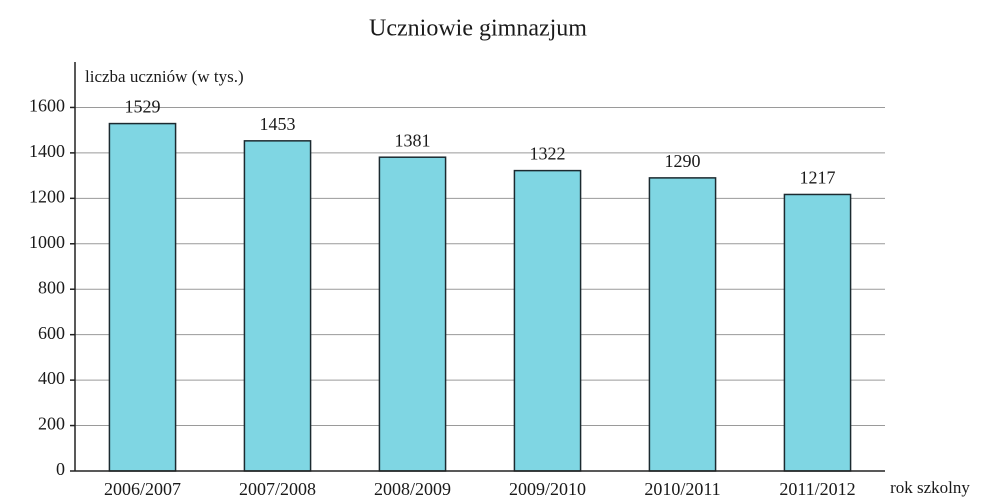 The image size is (986, 501). Describe the element at coordinates (142, 489) in the screenshot. I see `x-tick-label: 2006/2007` at that location.